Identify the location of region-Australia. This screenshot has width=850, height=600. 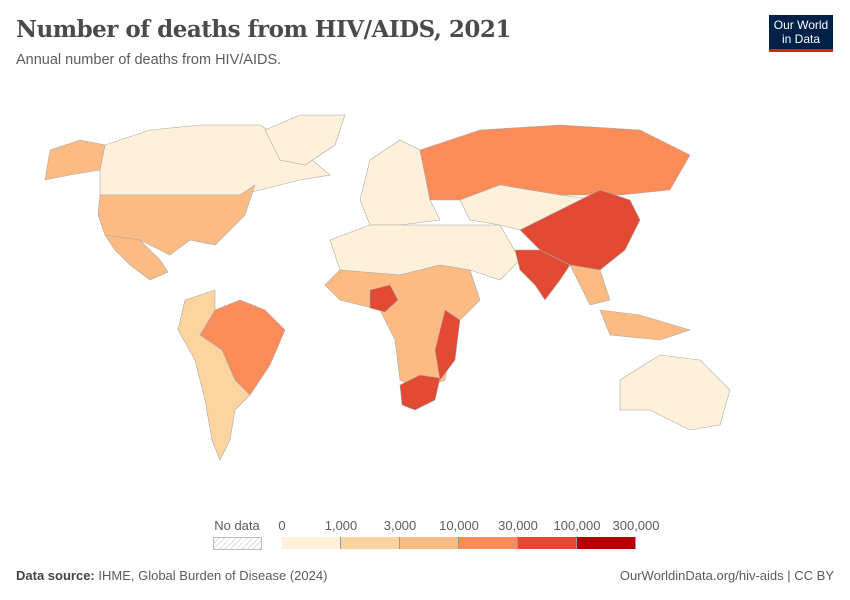
(675, 392).